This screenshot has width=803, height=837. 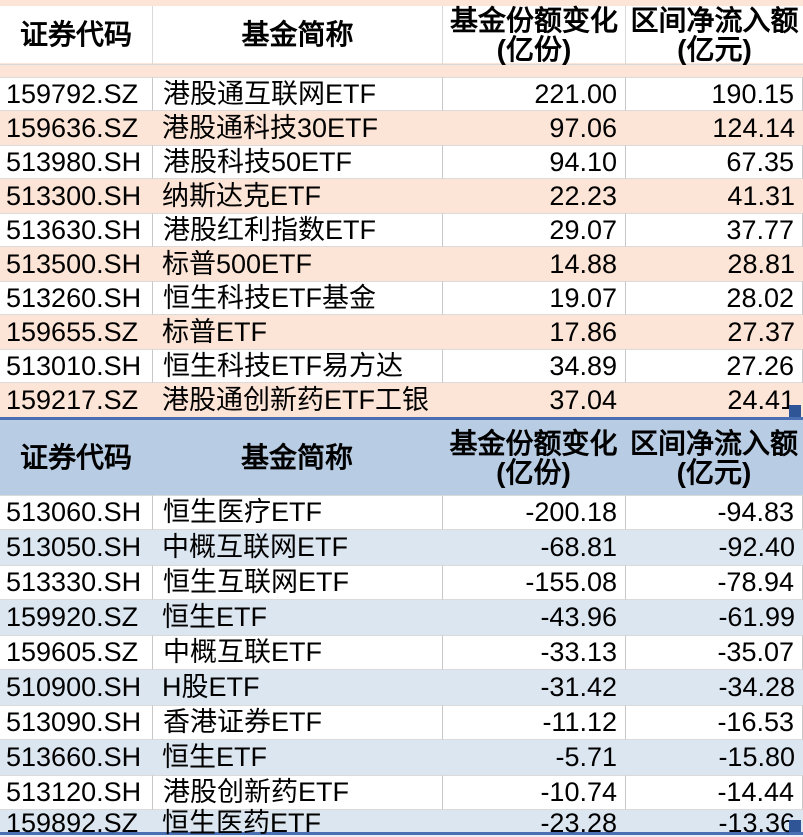 I want to click on table-row: 513980.SH 港股科技50ETF 94.10 67.35, so click(x=401, y=162).